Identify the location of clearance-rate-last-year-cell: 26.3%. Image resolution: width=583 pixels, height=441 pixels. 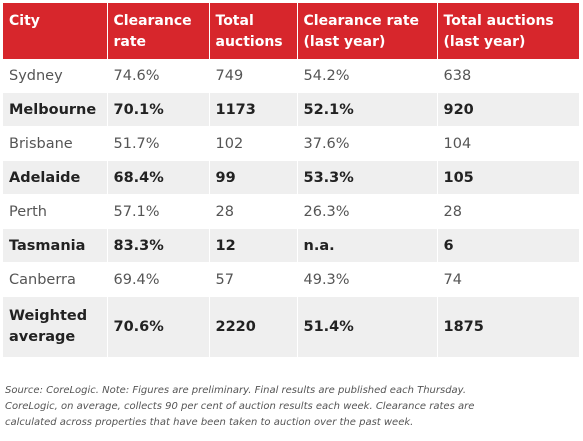
(367, 211).